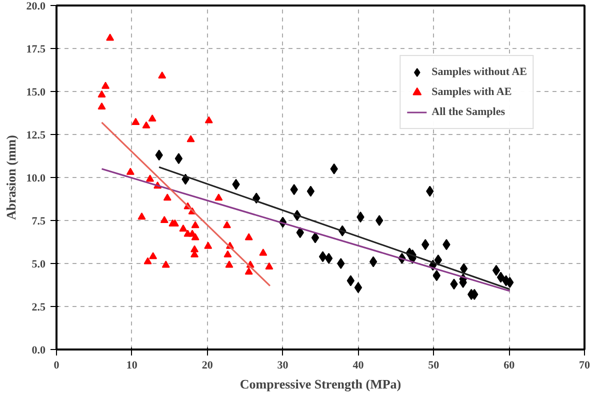  What do you see at coordinates (36, 50) in the screenshot?
I see `y-tick-label: 17.5` at bounding box center [36, 50].